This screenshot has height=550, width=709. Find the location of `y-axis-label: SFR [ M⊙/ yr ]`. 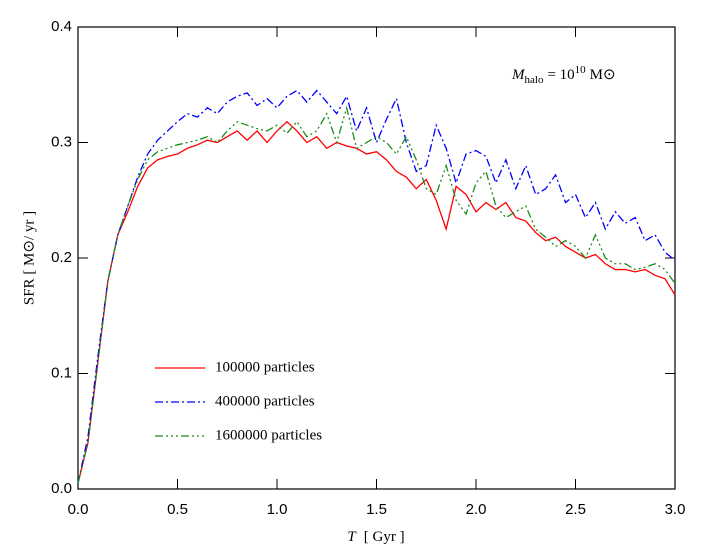

y-axis-label: SFR [ M⊙/ yr ] is located at coordinates (29, 258).